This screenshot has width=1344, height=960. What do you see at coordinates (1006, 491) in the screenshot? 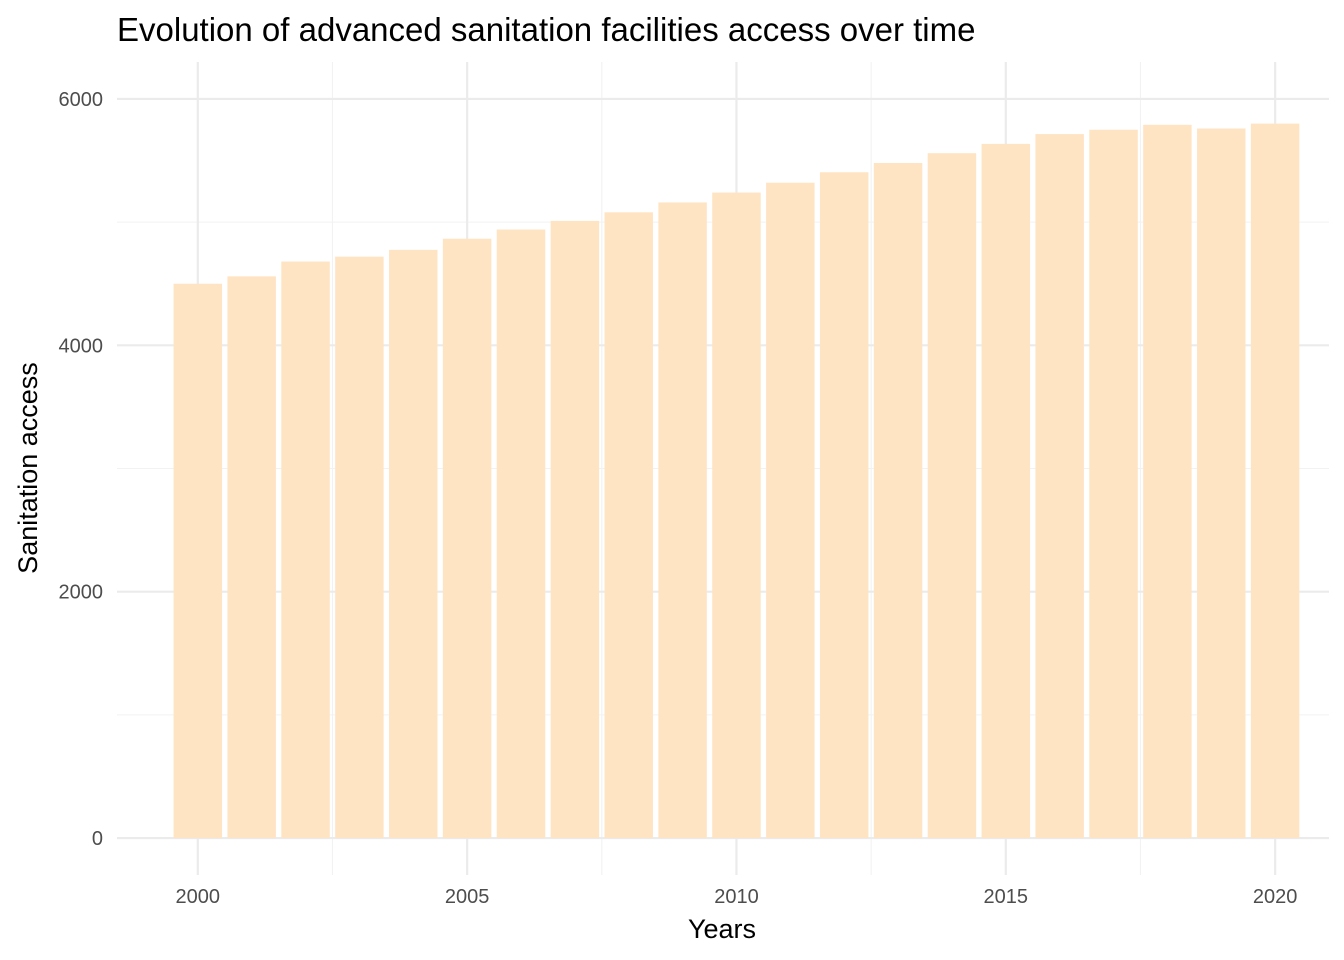
I see `bar-2015` at bounding box center [1006, 491].